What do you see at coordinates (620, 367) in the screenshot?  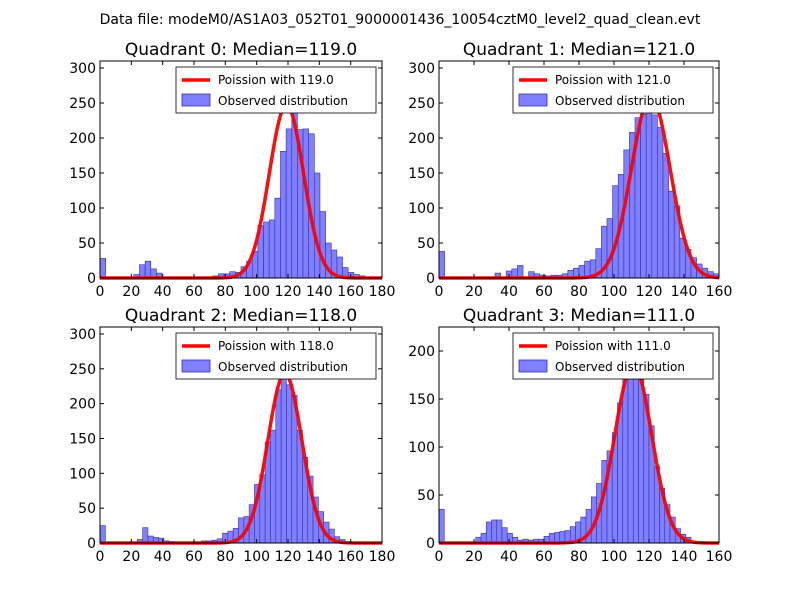 I see `legend-bars-label: Observed distribution` at bounding box center [620, 367].